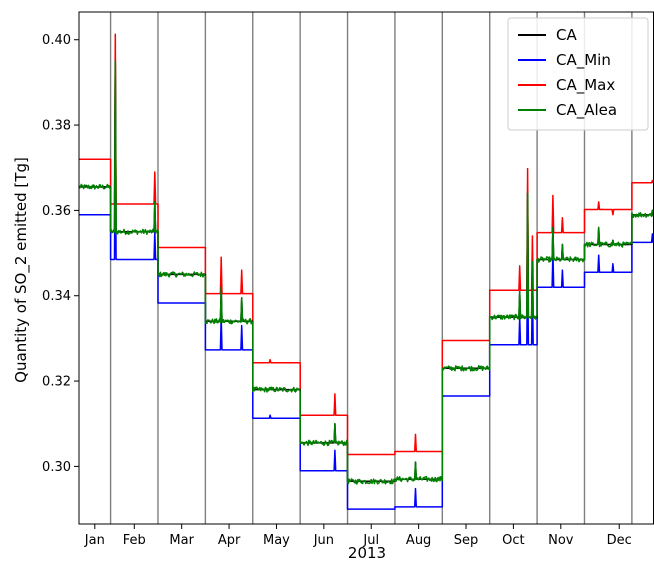 The height and width of the screenshot is (564, 654). I want to click on legend-label: CA_Min, so click(583, 60).